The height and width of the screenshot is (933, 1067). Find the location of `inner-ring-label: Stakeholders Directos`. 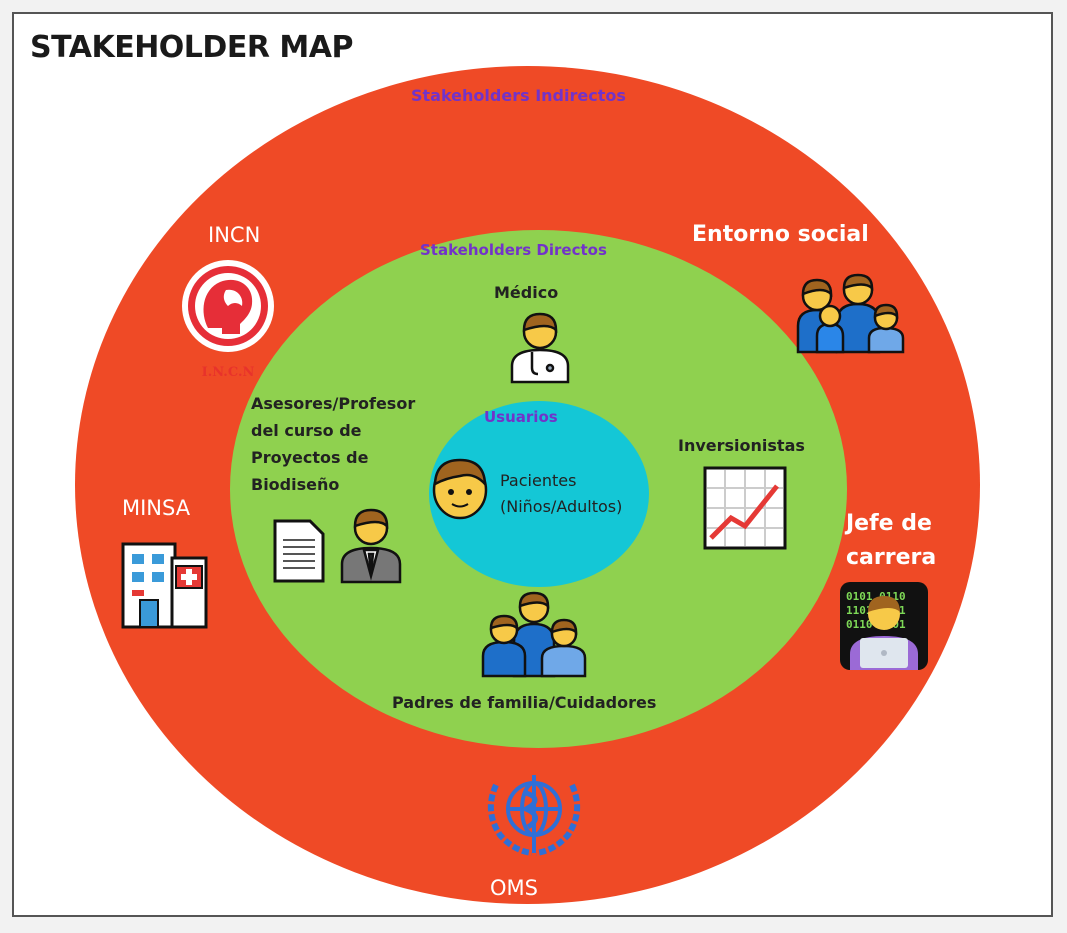

inner-ring-label: Stakeholders Directos is located at coordinates (513, 250).